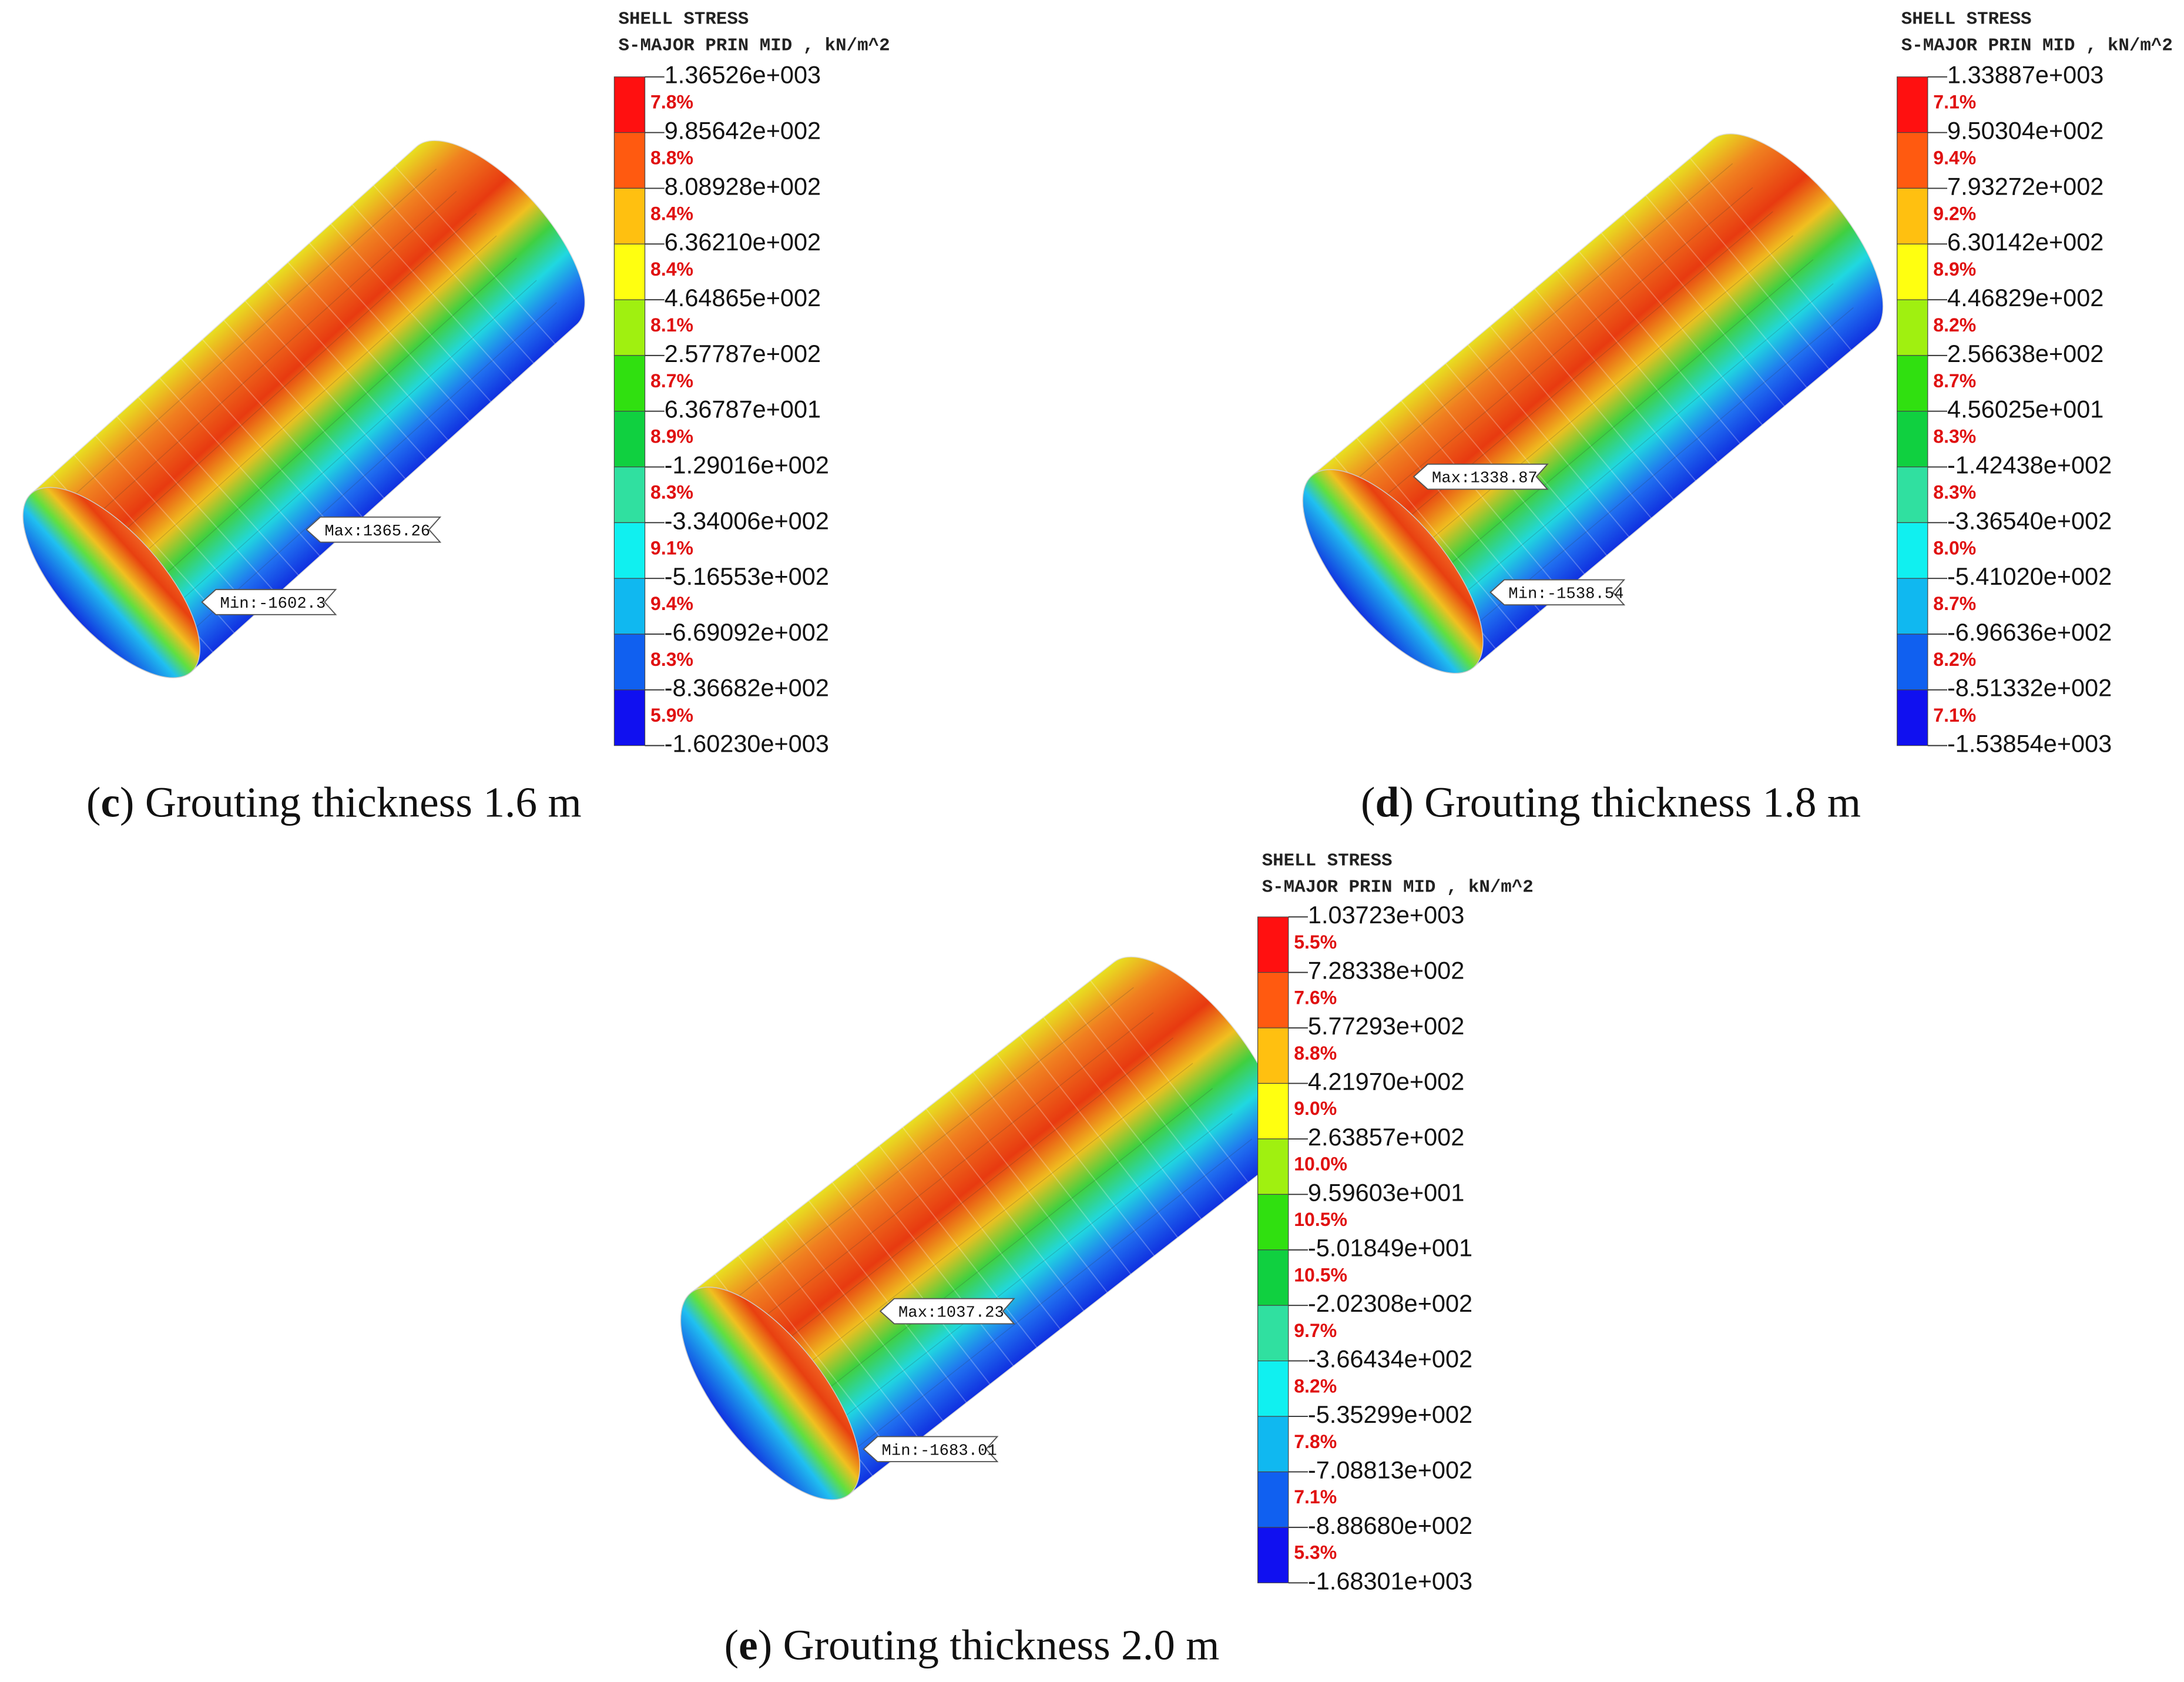 The image size is (2184, 1682). Describe the element at coordinates (1386, 915) in the screenshot. I see `legend-tick-label: 1.03723e+003` at that location.